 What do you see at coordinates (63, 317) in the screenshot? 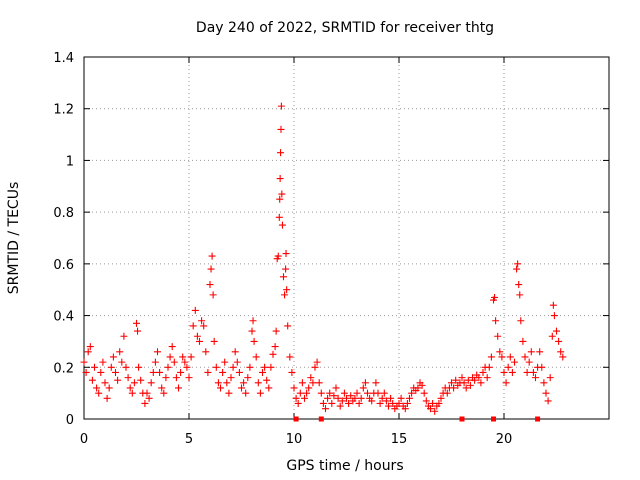
I see `y-tick-label: 0.4` at bounding box center [63, 317].